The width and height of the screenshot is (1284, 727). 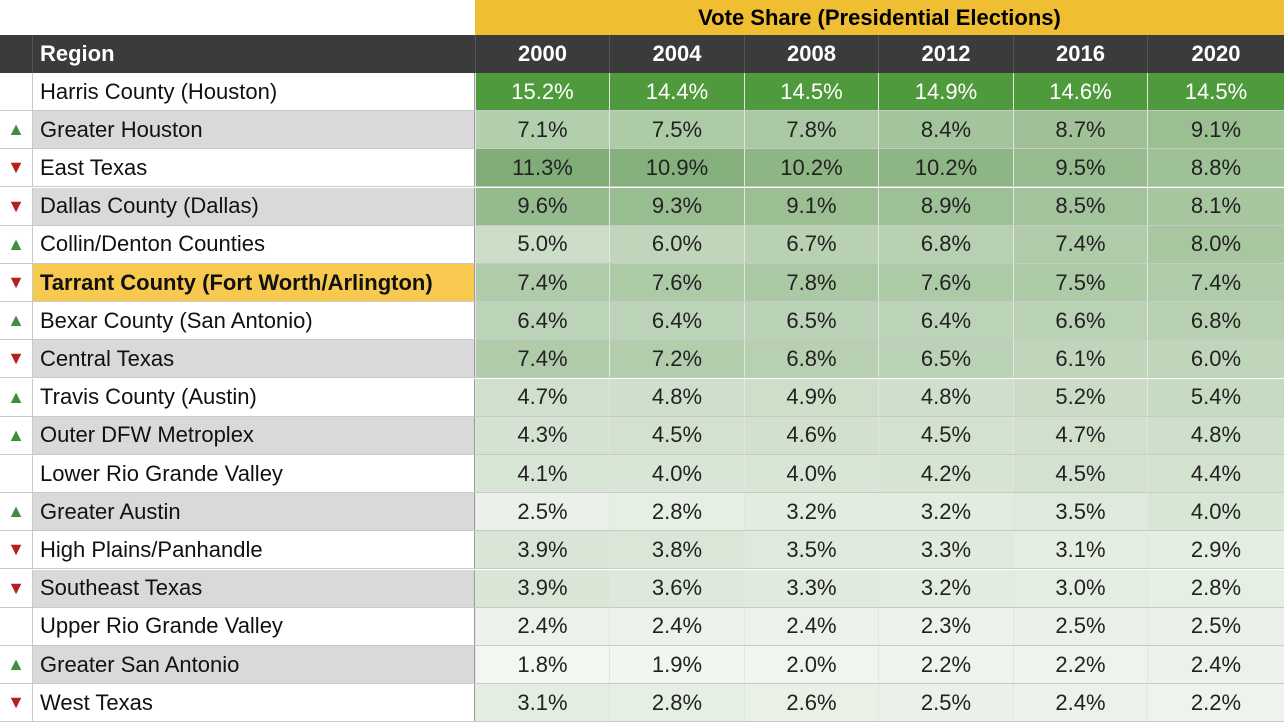 What do you see at coordinates (1080, 359) in the screenshot?
I see `value-cell-2016: 6.1%` at bounding box center [1080, 359].